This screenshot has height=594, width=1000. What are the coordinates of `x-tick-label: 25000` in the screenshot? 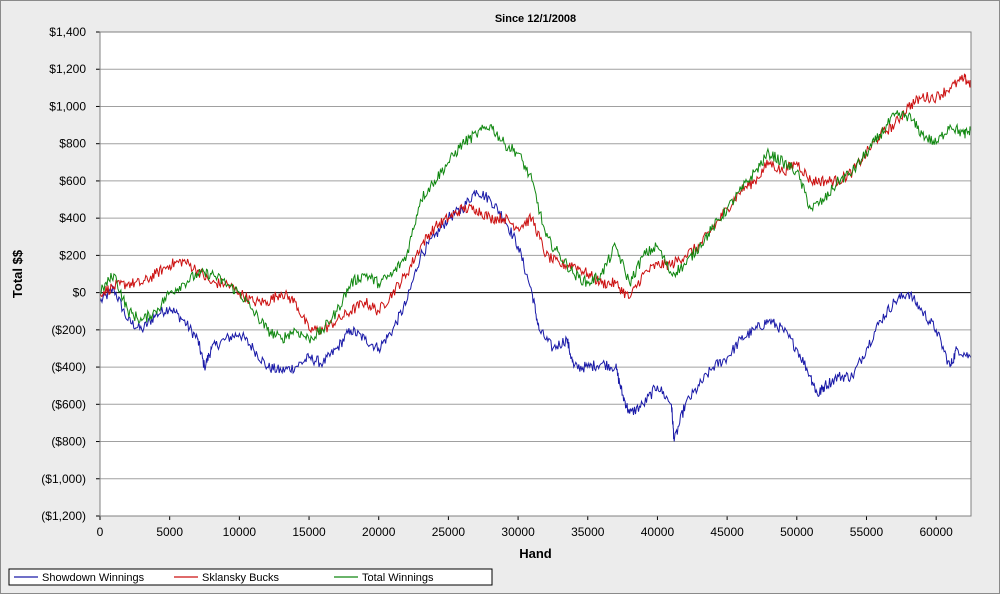 It's located at (449, 532).